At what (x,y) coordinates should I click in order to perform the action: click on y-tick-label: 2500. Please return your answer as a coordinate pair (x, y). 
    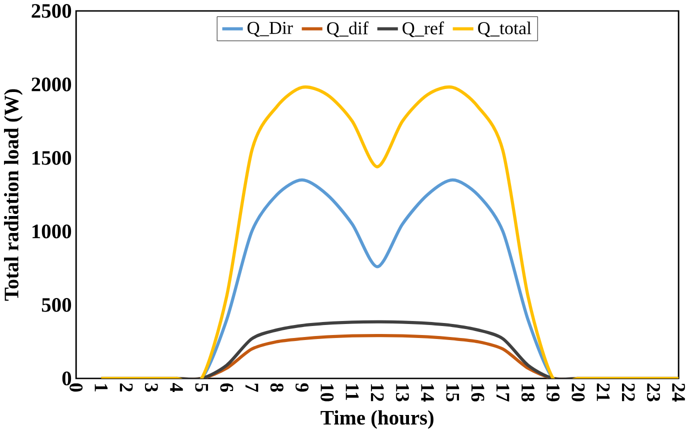
    Looking at the image, I should click on (52, 11).